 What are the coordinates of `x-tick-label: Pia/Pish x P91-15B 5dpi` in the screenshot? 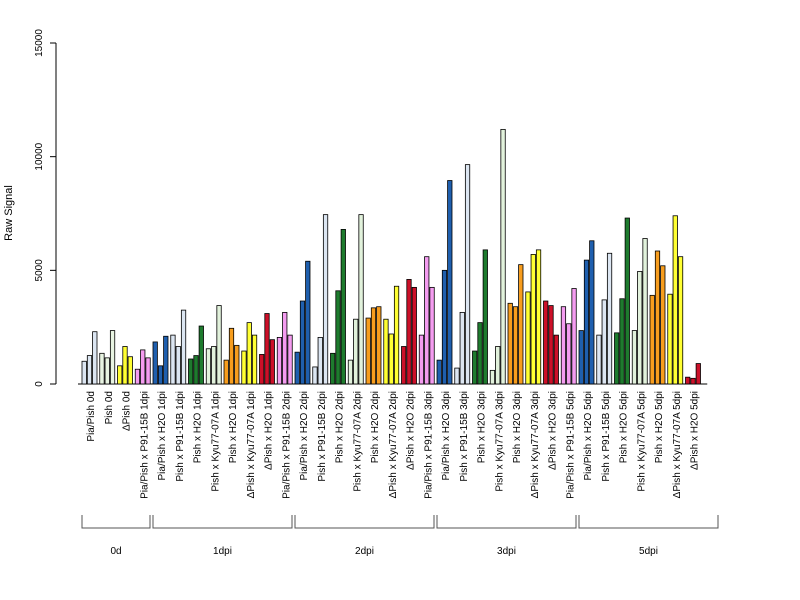 It's located at (570, 445).